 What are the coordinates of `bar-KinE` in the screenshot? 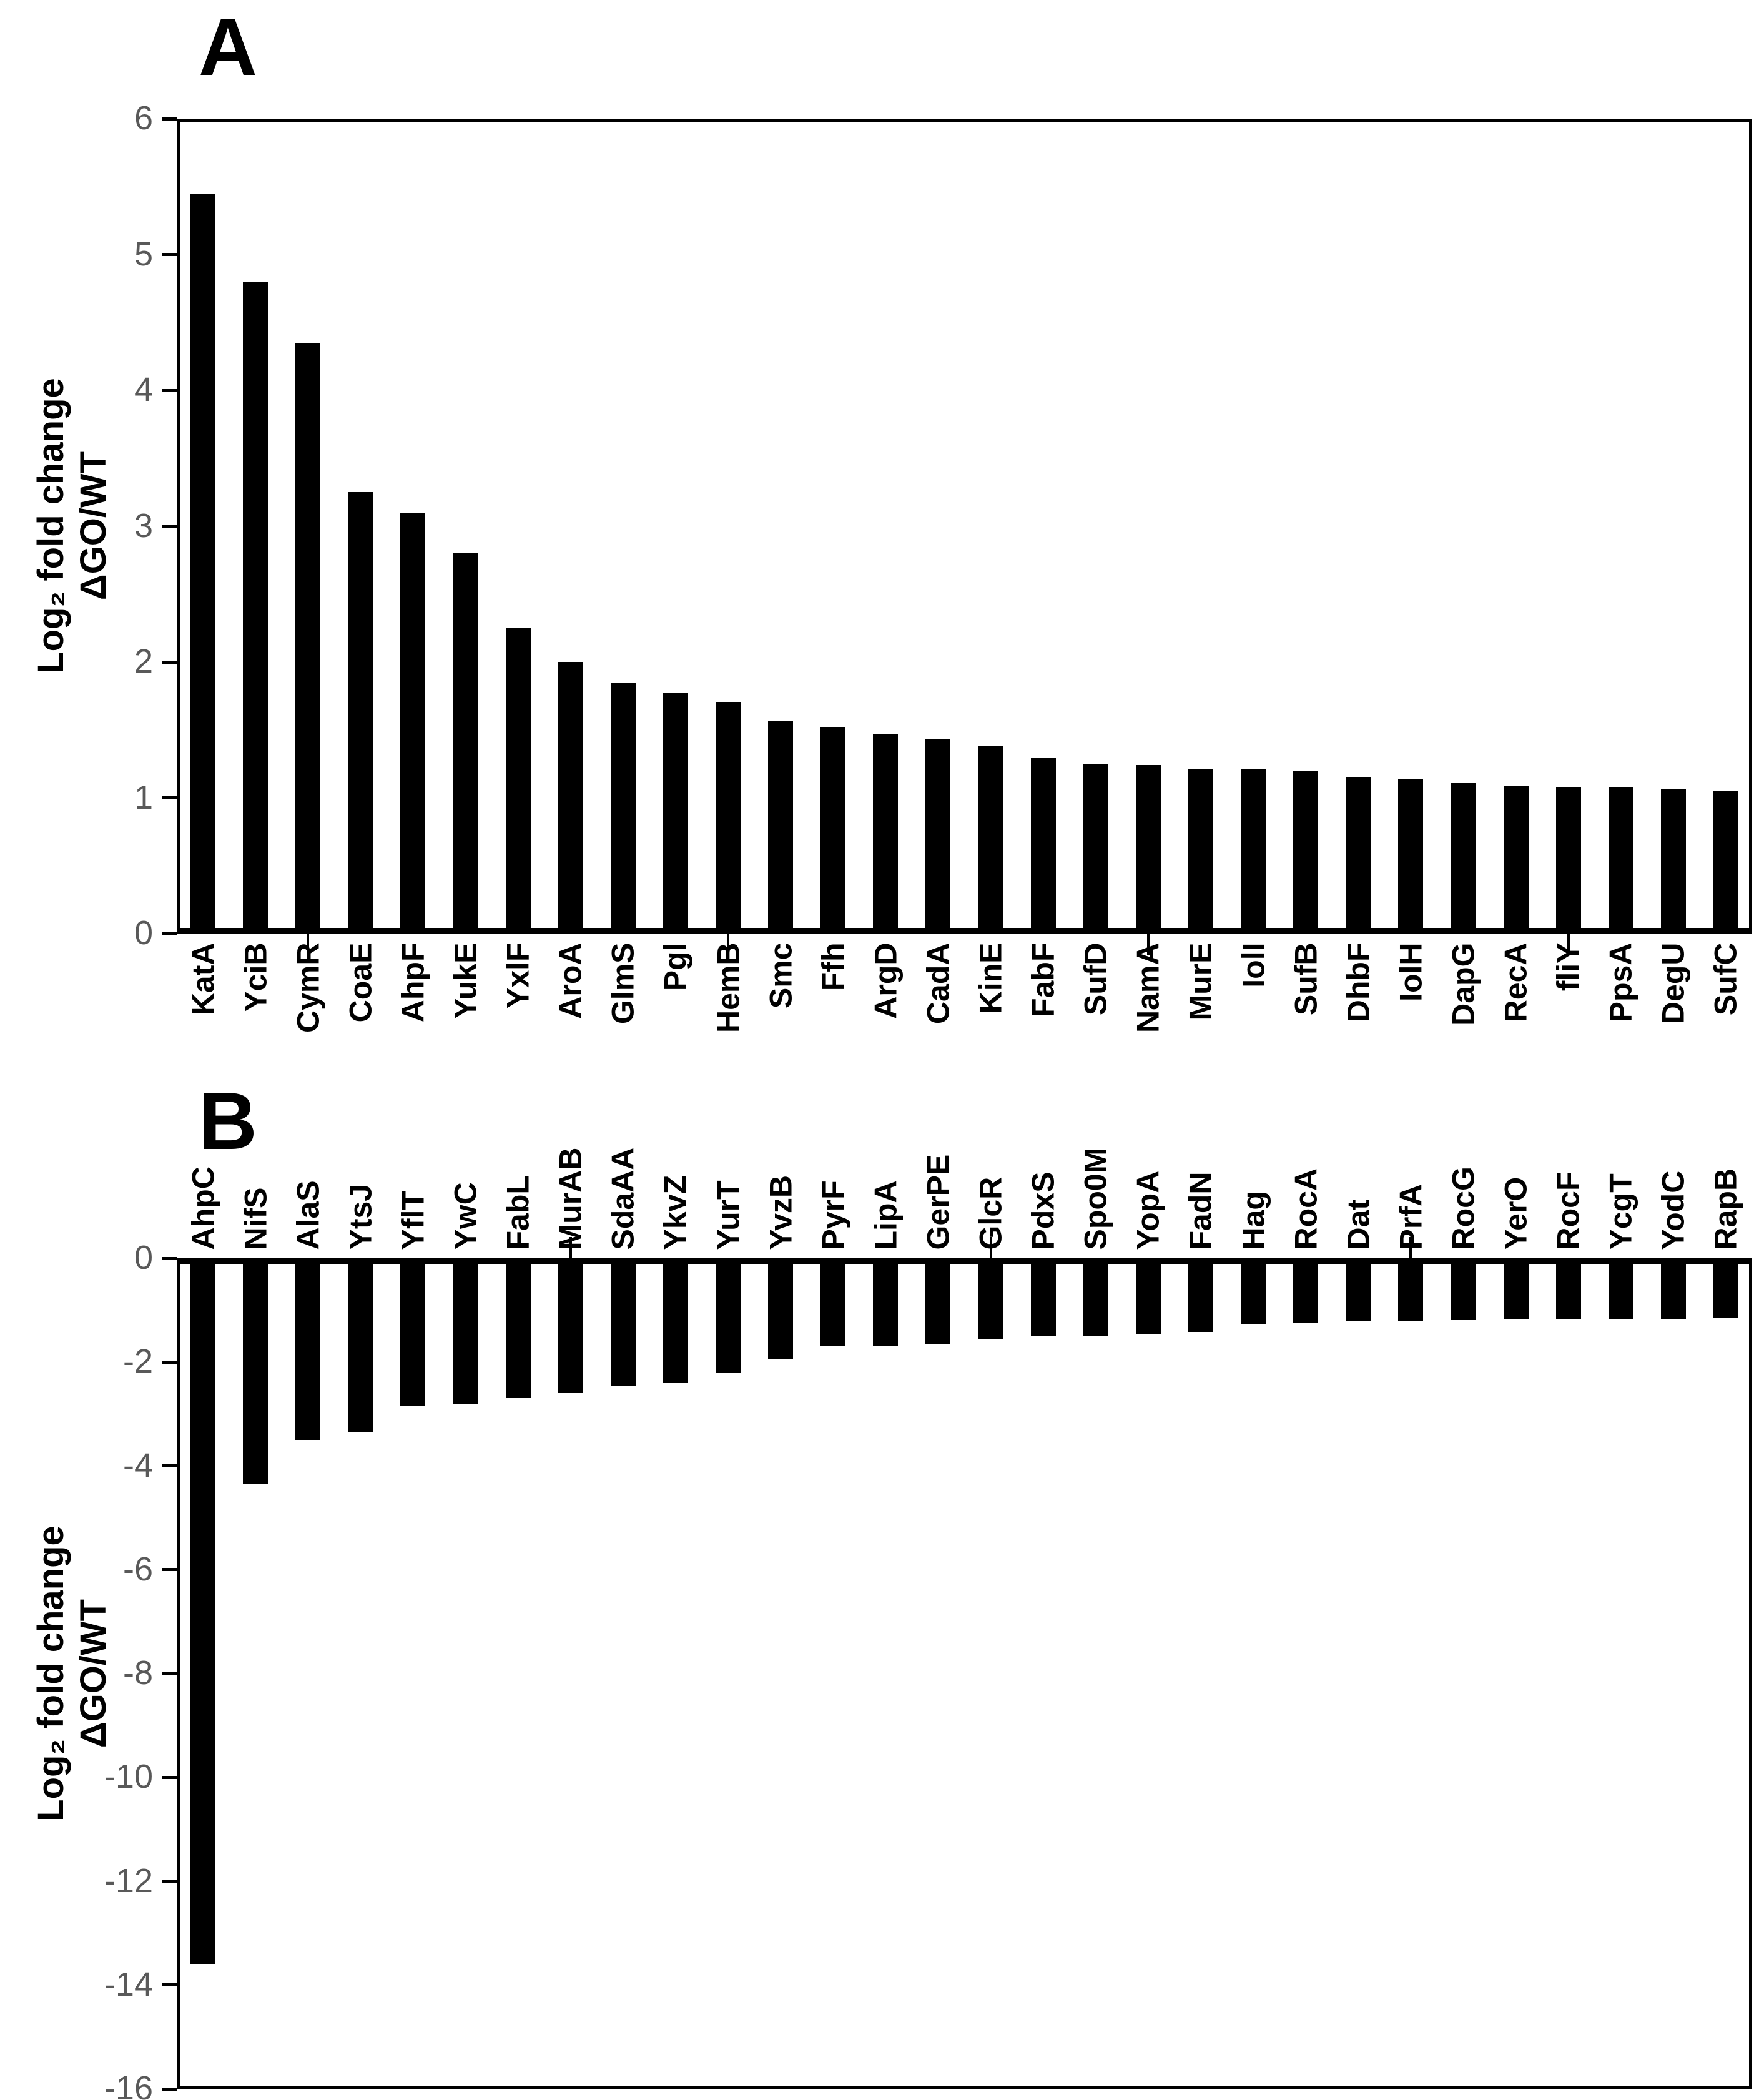 It's located at (990, 840).